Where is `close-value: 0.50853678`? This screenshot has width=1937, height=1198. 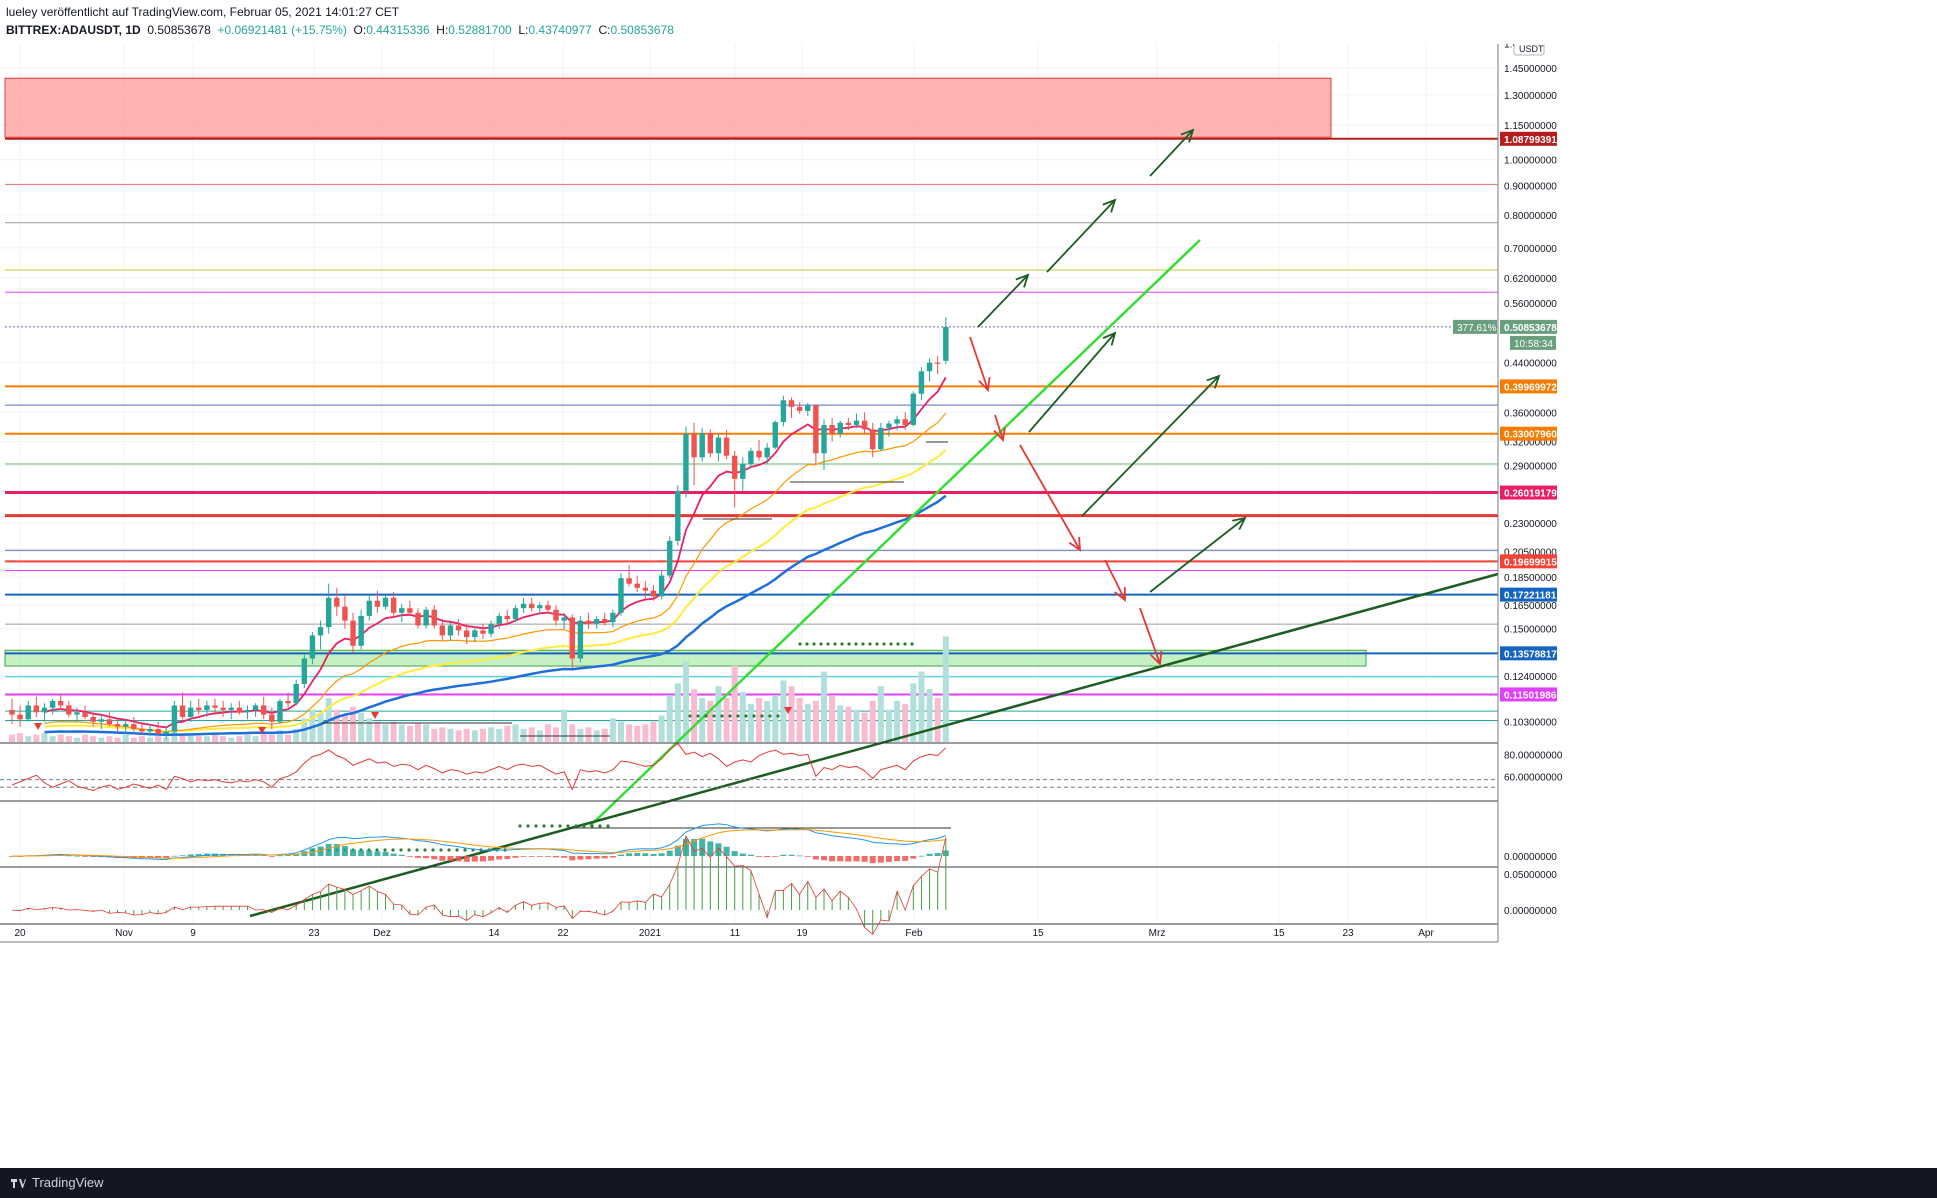 close-value: 0.50853678 is located at coordinates (642, 30).